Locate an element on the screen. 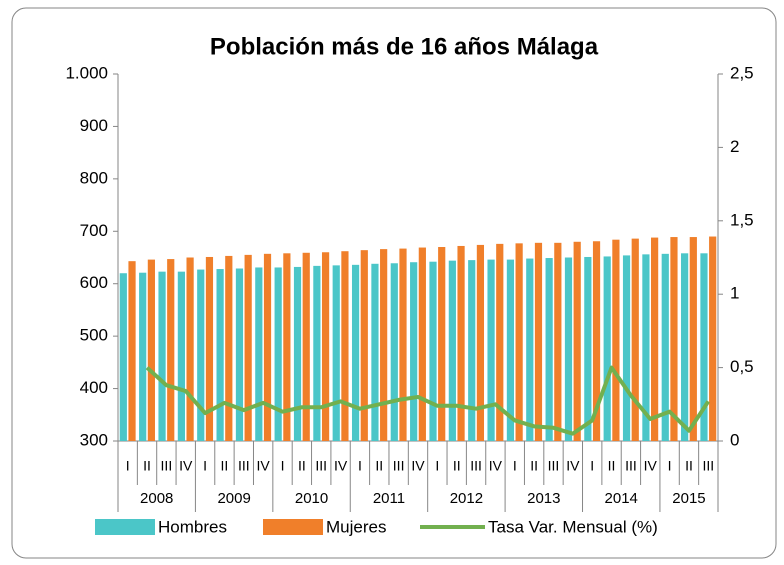 The height and width of the screenshot is (565, 784). y-tick-label: 500 is located at coordinates (94, 335).